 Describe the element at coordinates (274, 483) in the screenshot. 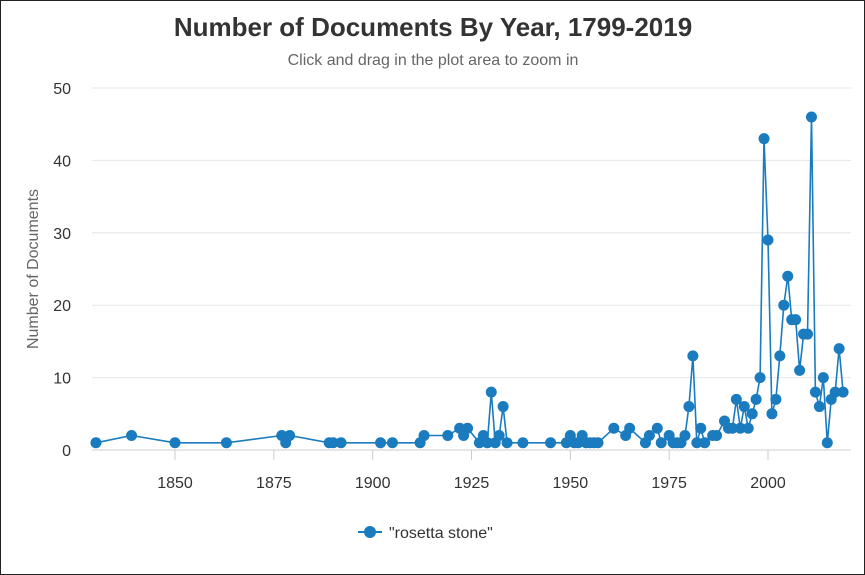

I see `x-tick-label: 1875` at that location.